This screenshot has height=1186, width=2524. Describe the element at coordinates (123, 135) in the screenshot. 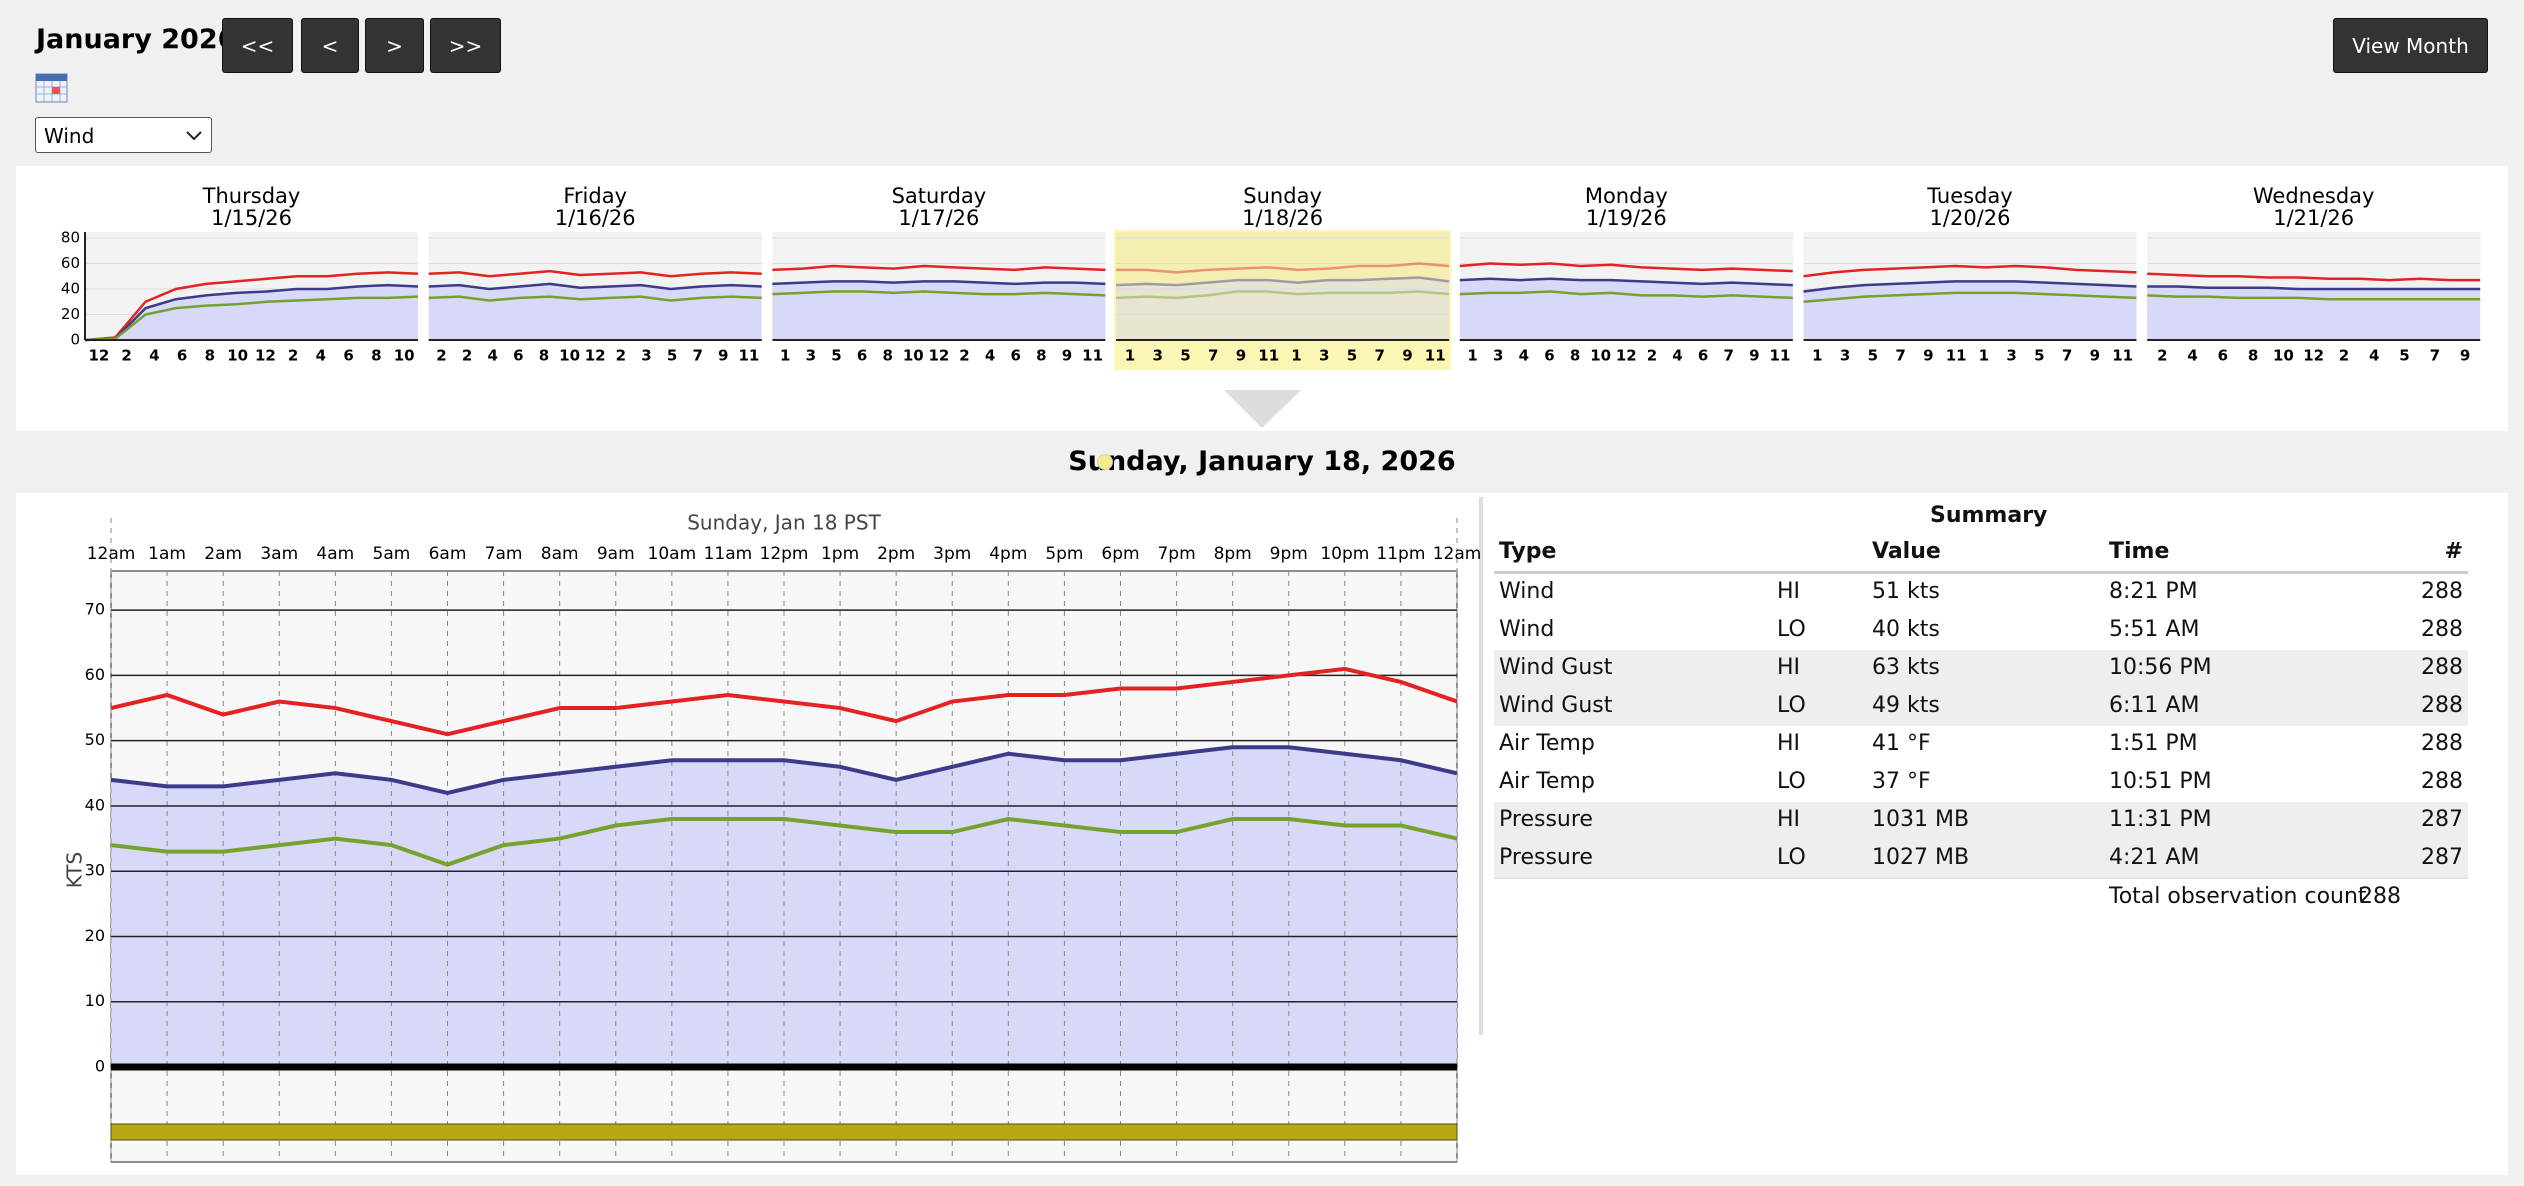

I see `type-select: Wind` at that location.